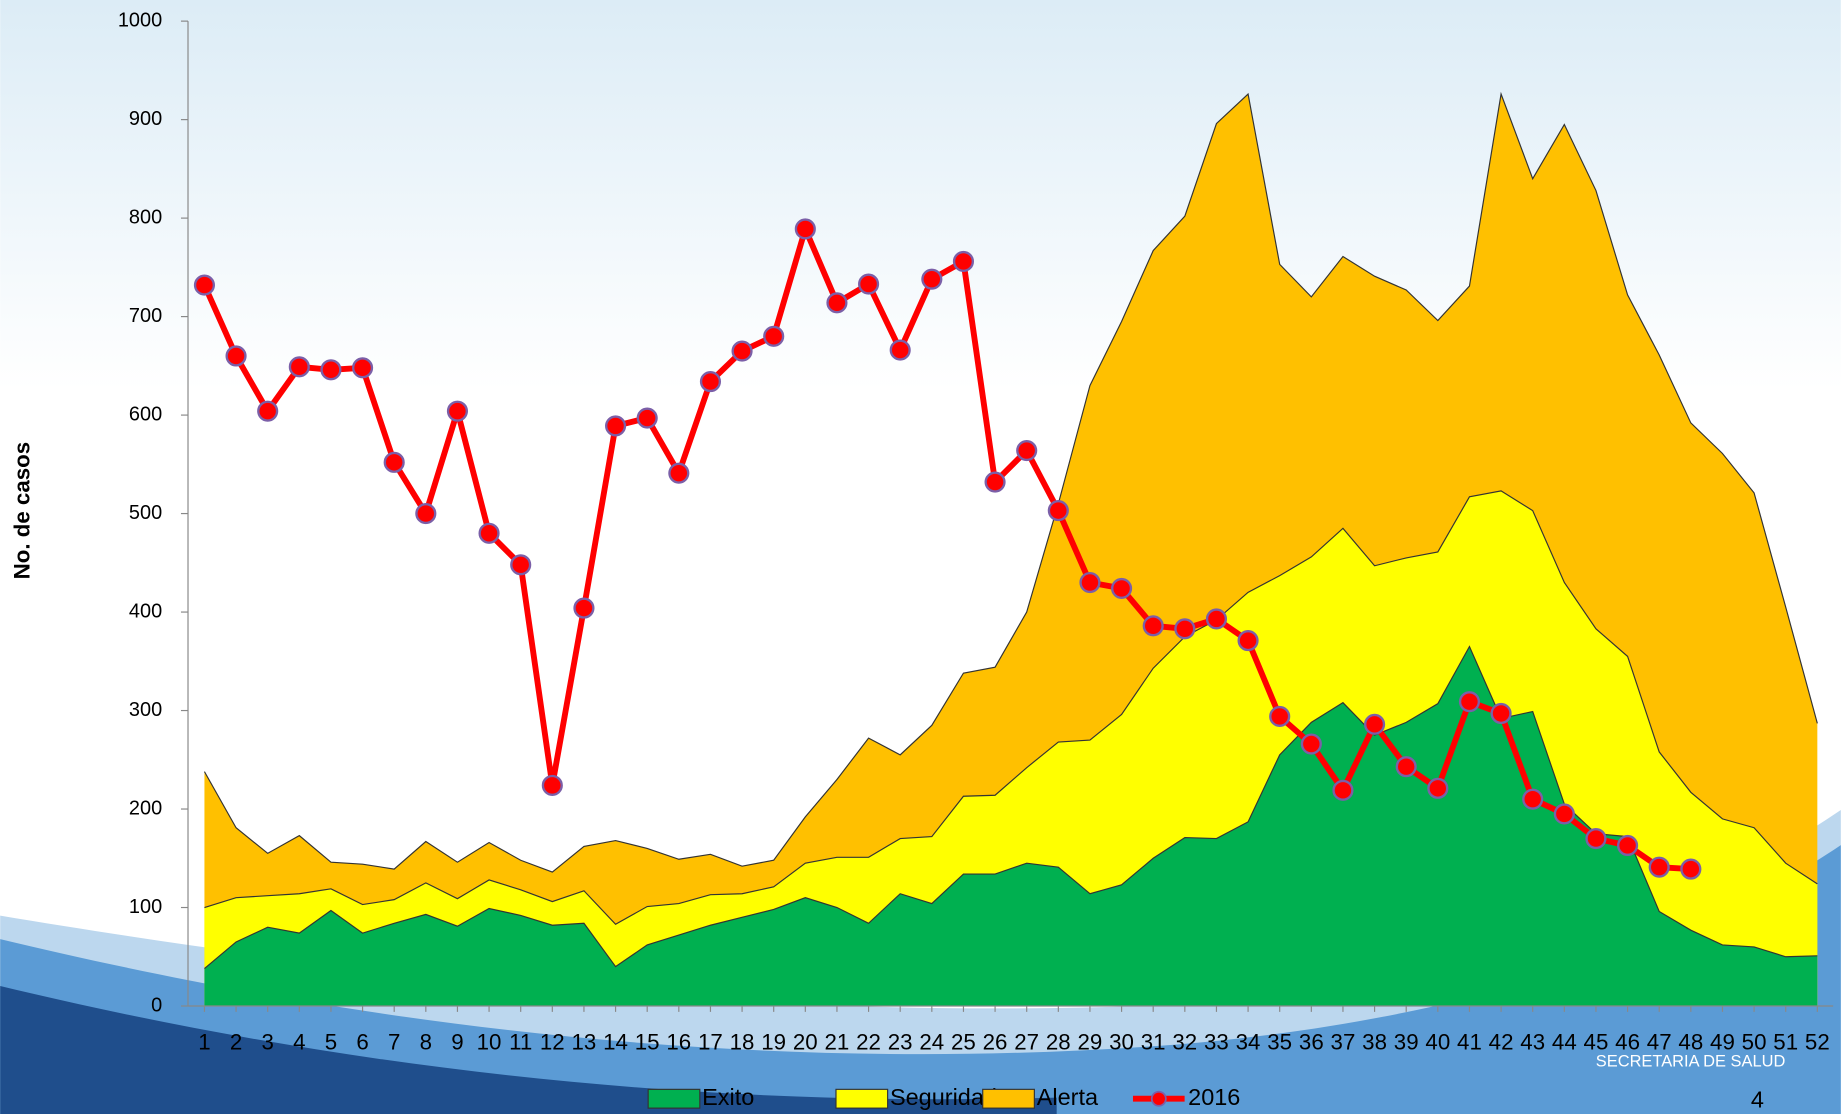 The height and width of the screenshot is (1114, 1841). What do you see at coordinates (1437, 1041) in the screenshot?
I see `x-tick-label: 40` at bounding box center [1437, 1041].